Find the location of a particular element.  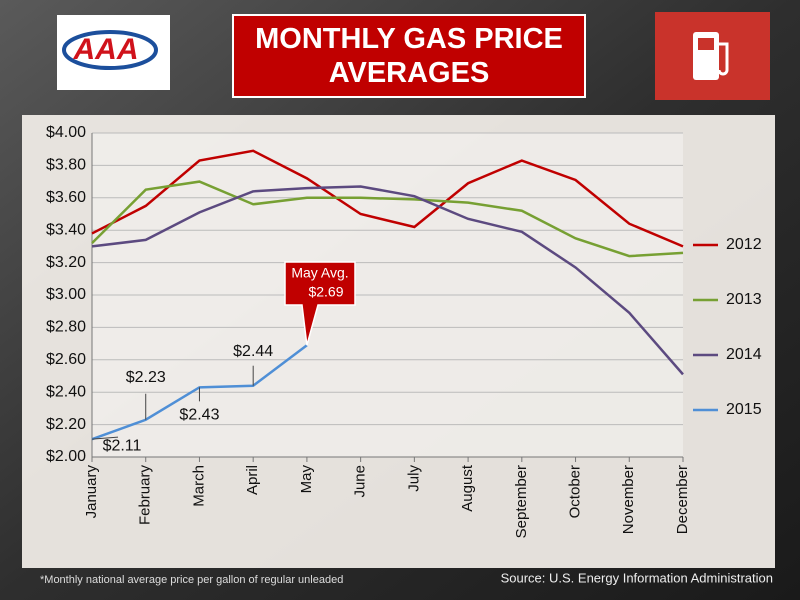

data-label: $2.44 is located at coordinates (253, 351).